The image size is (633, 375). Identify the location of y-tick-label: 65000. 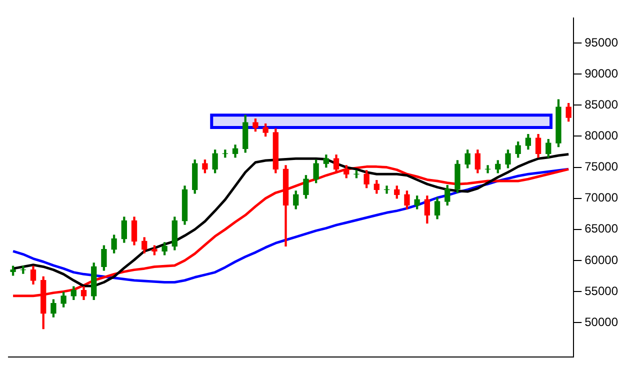
(601, 229).